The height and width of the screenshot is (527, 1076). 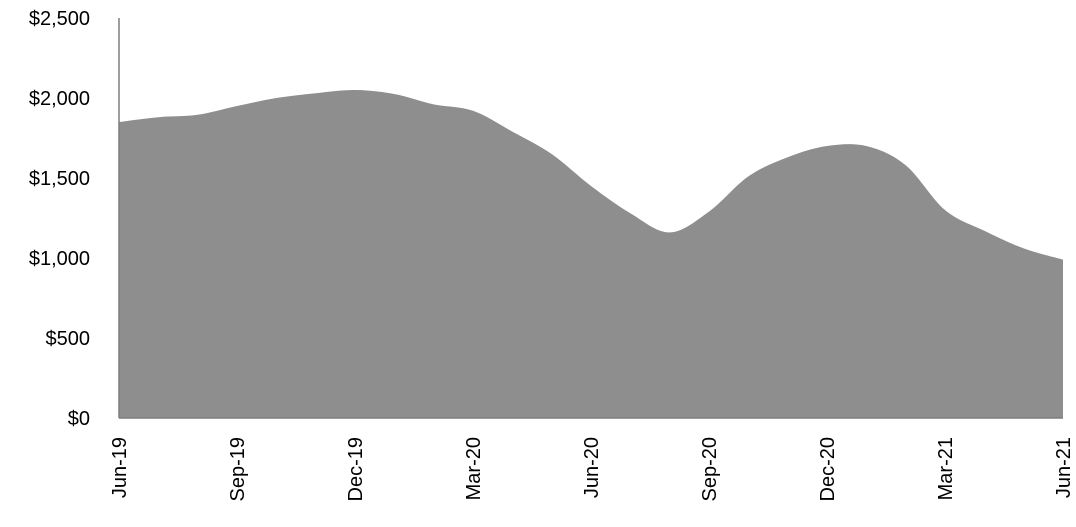 What do you see at coordinates (59, 99) in the screenshot?
I see `y-tick-label: $2,000` at bounding box center [59, 99].